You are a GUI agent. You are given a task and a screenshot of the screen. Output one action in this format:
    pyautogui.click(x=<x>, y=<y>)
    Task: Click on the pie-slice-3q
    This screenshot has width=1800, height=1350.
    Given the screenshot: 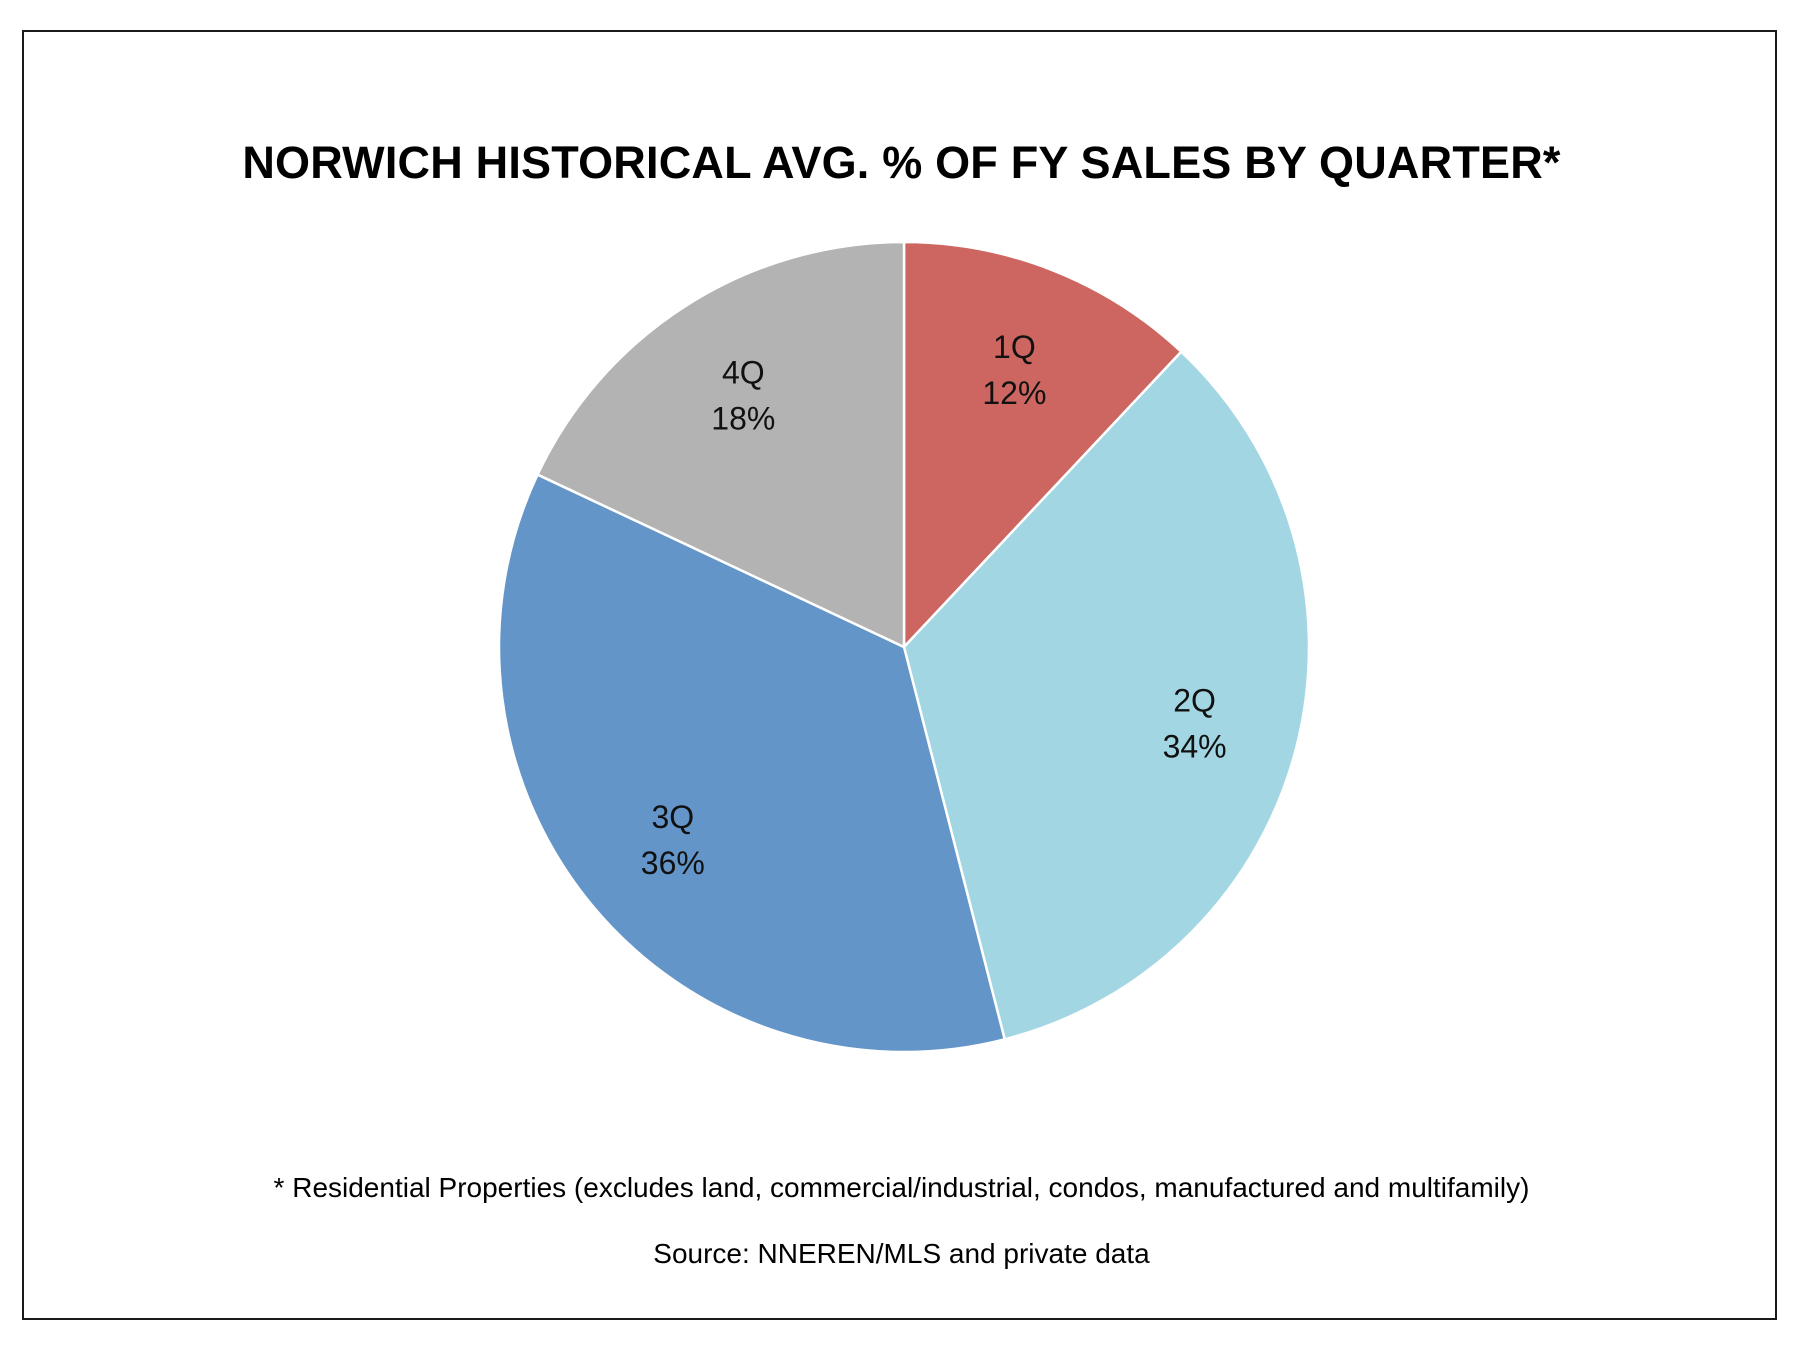 What is the action you would take?
    pyautogui.click(x=751, y=763)
    